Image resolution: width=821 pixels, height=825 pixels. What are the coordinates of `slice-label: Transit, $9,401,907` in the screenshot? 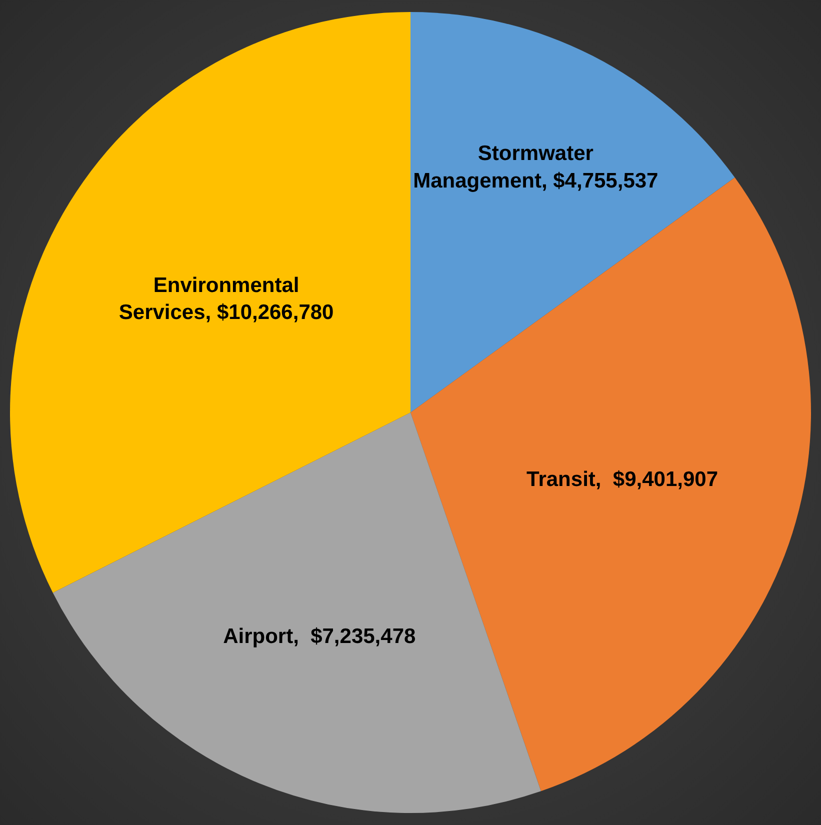 It's located at (622, 479).